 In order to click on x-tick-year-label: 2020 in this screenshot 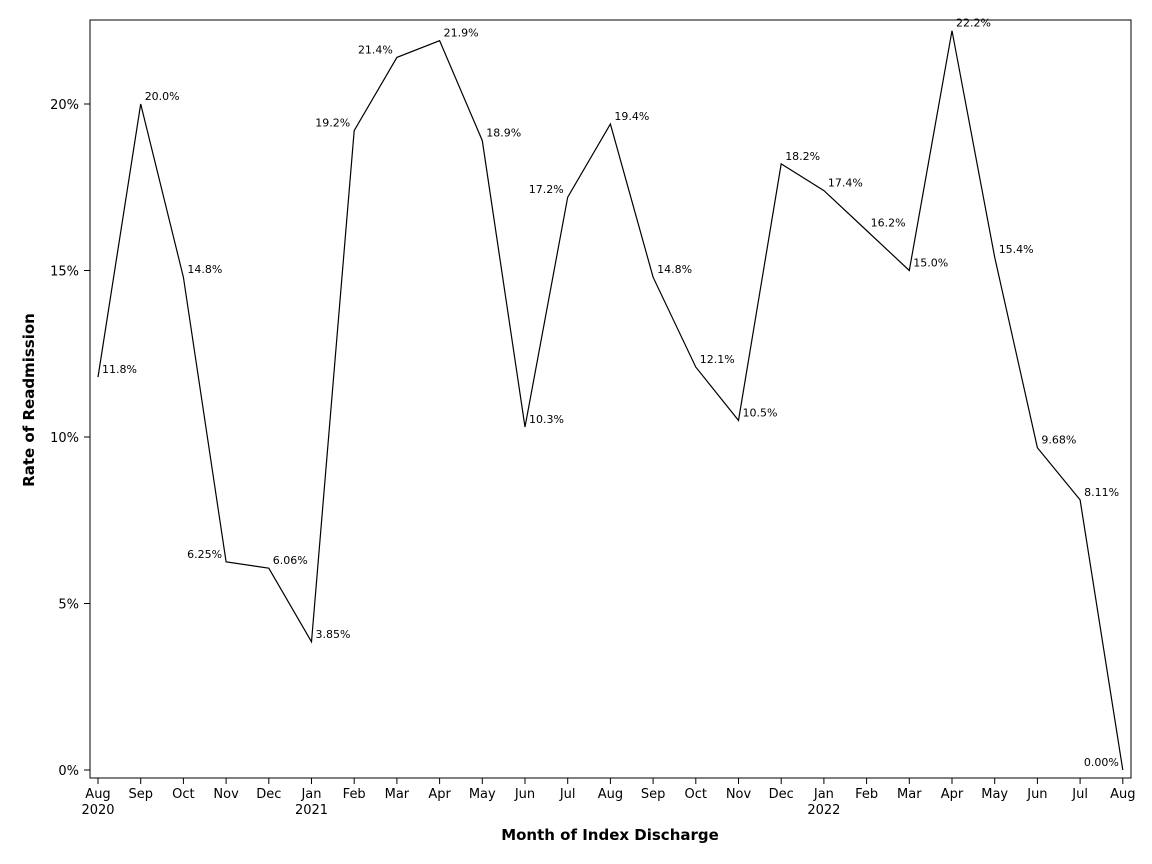, I will do `click(97, 810)`.